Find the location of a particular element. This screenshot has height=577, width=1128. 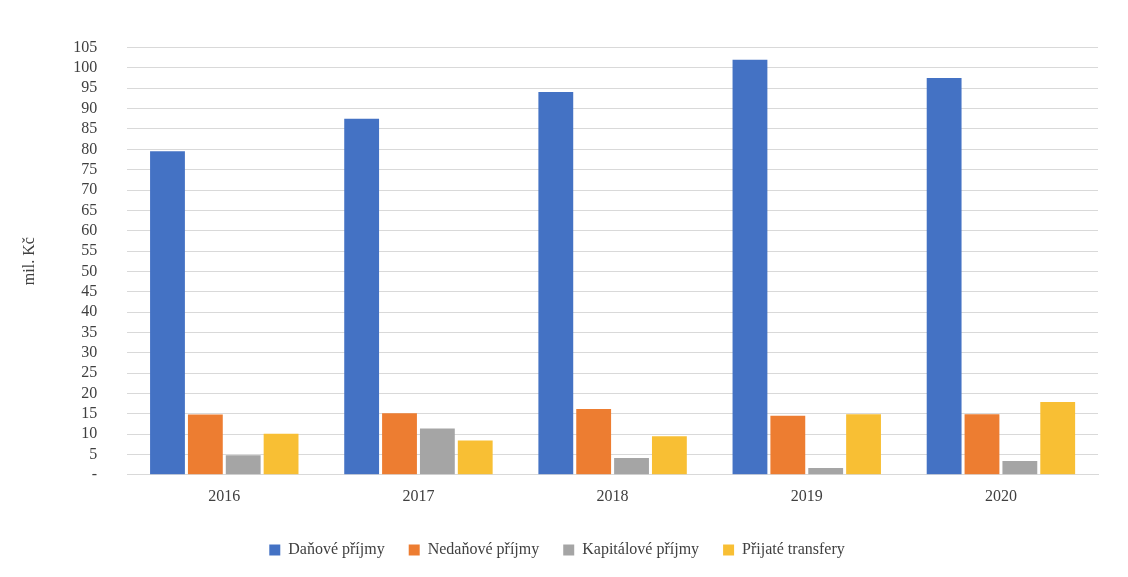

y-tick-label: 90 is located at coordinates (89, 107).